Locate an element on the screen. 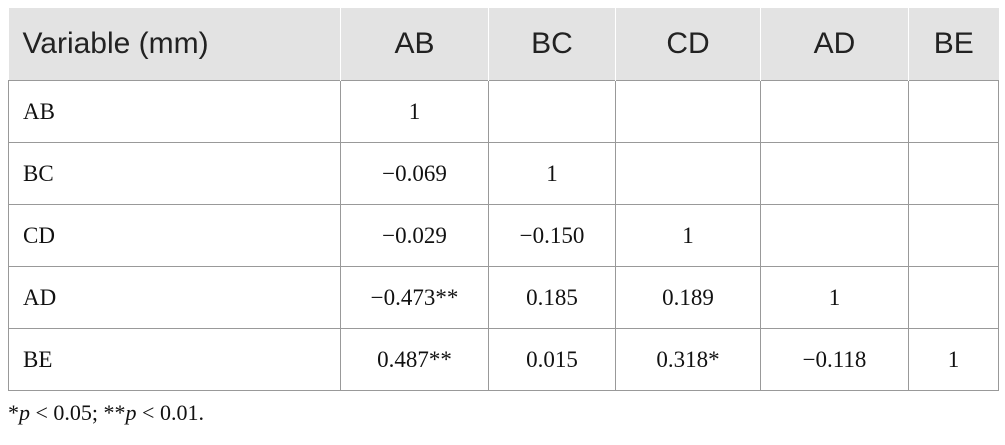 This screenshot has height=445, width=1005. header-cell: Variable (mm) is located at coordinates (174, 44).